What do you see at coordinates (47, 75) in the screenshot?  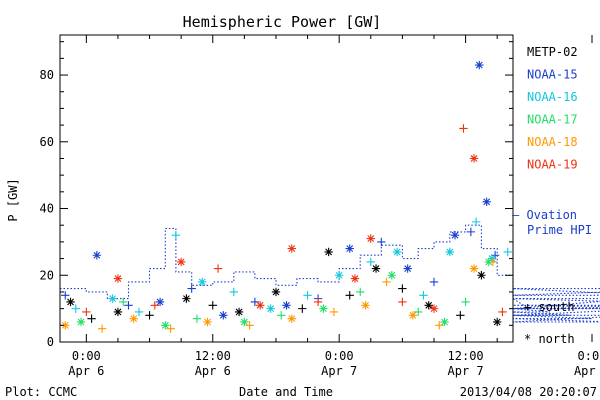 I see `y-tick-label: 80` at bounding box center [47, 75].